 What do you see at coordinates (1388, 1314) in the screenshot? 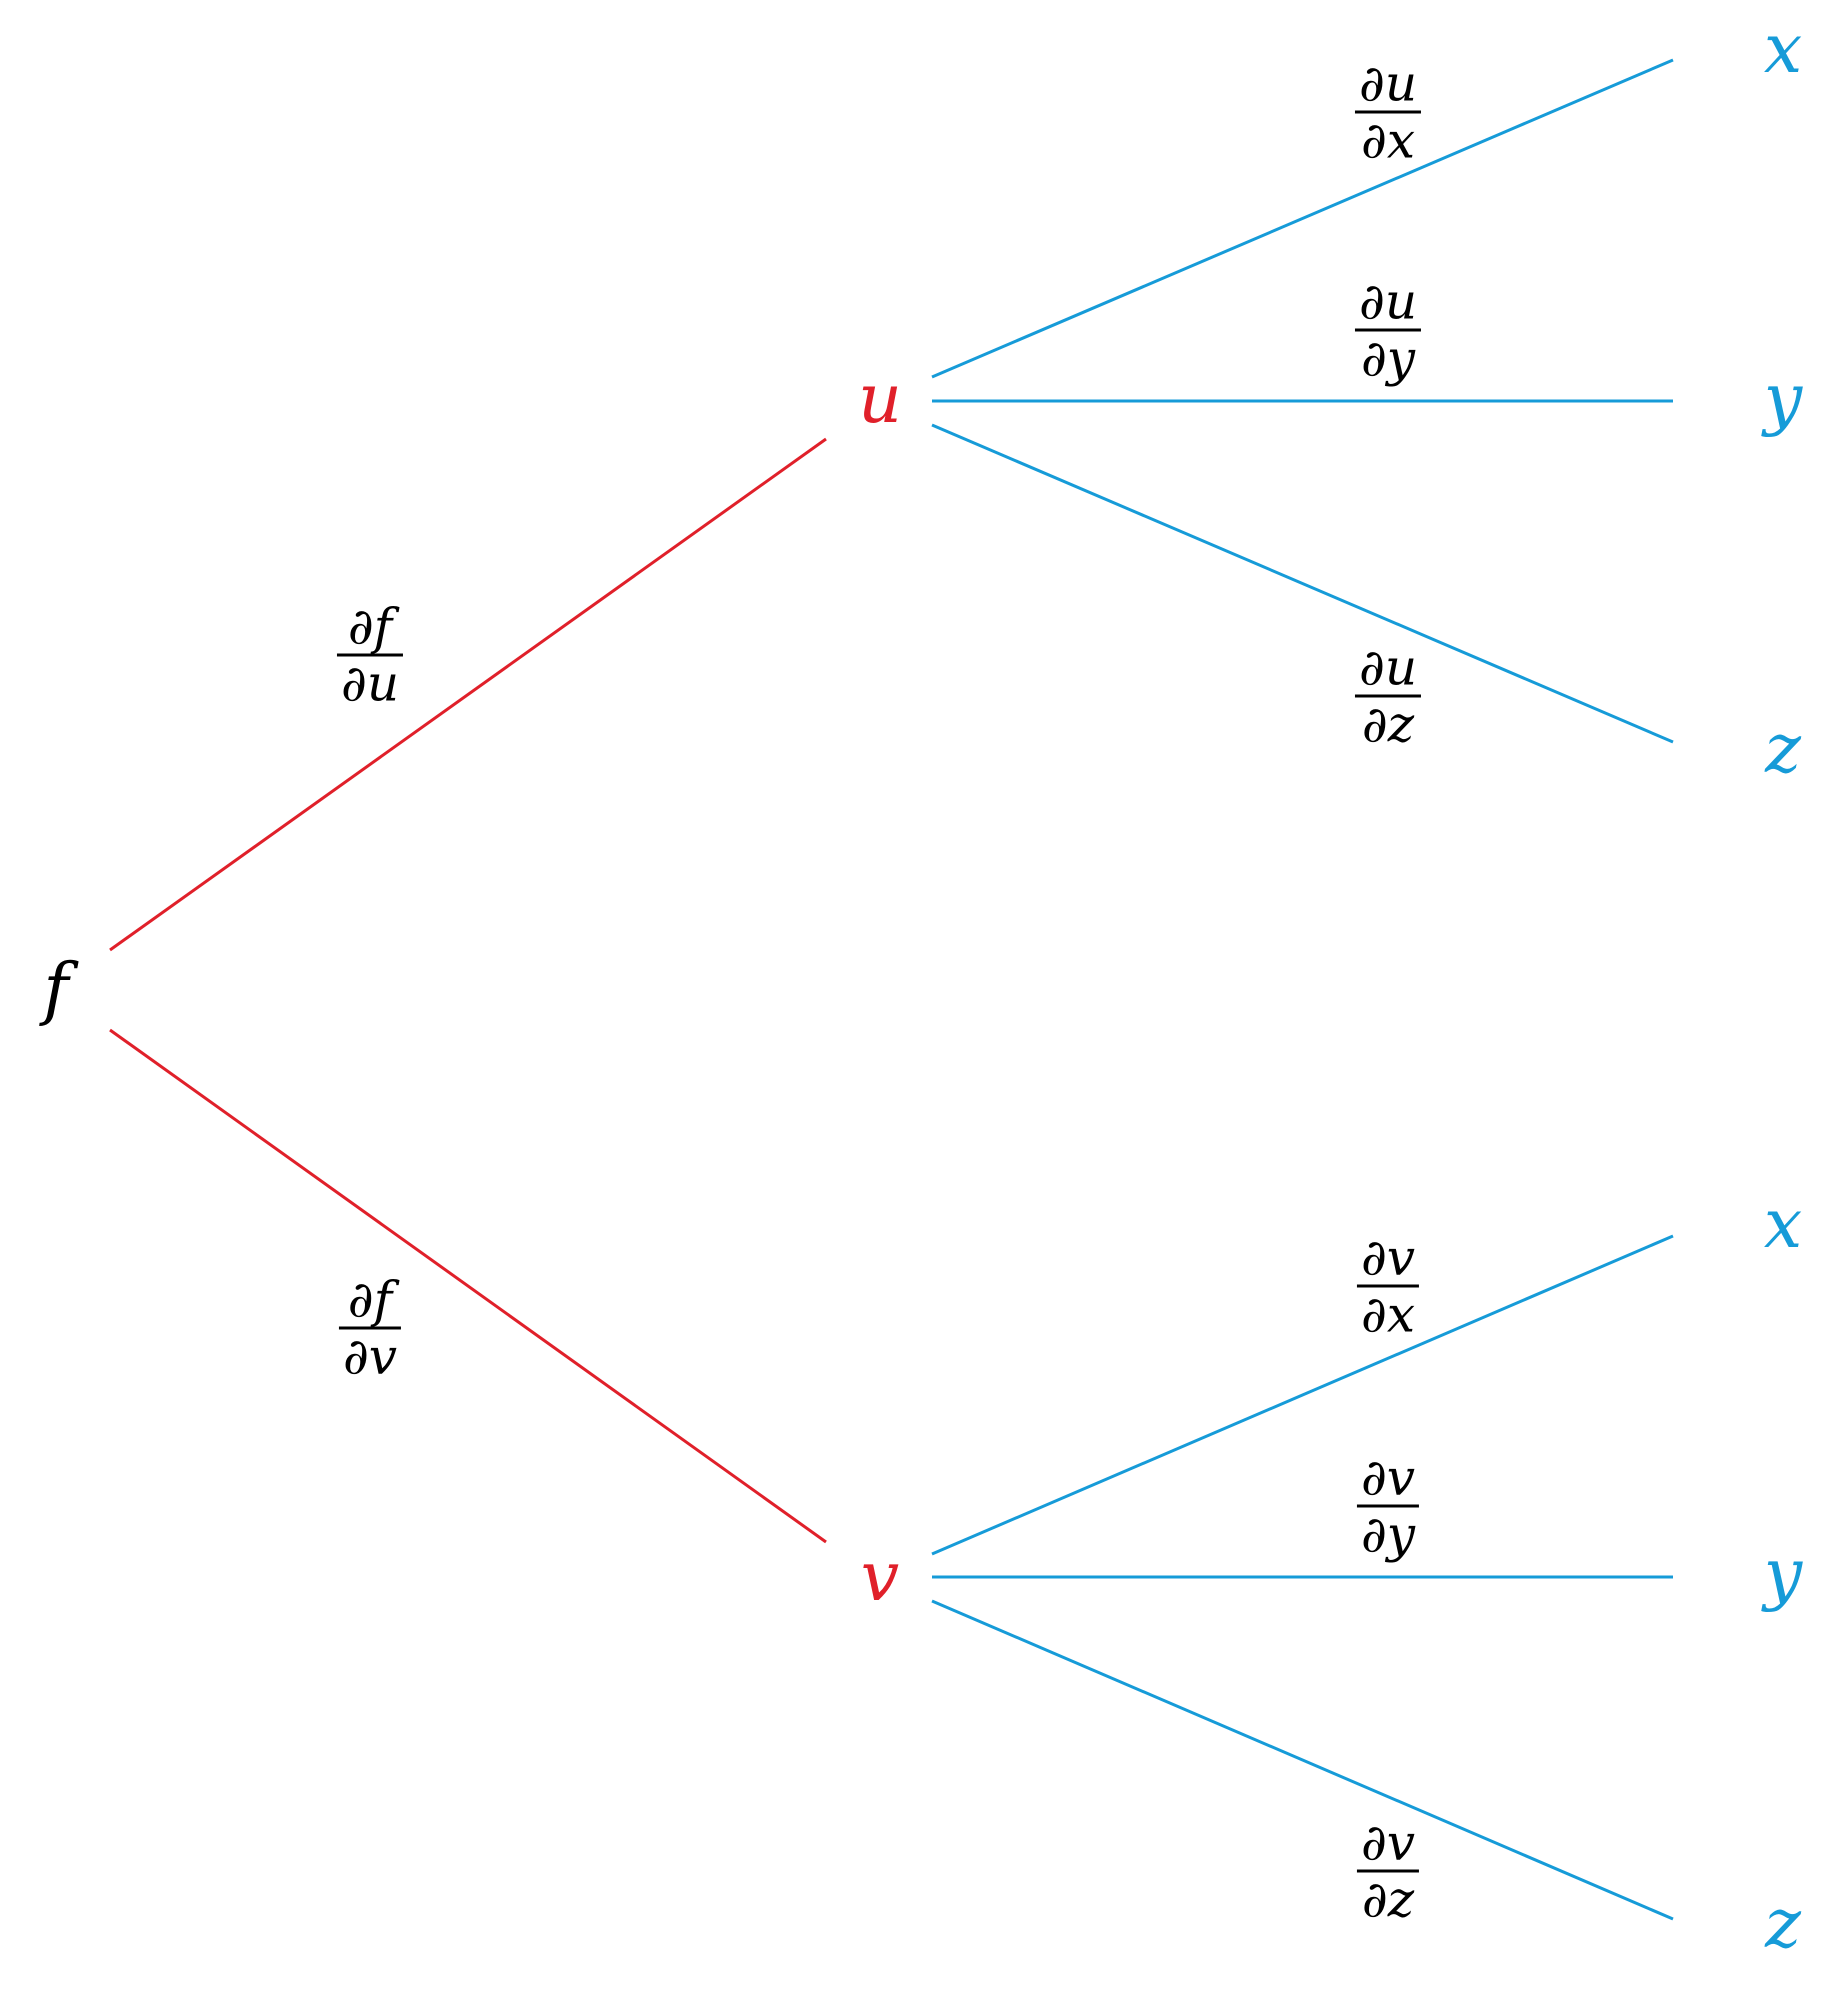
I see `label-dv-dx-den: ∂x` at bounding box center [1388, 1314].